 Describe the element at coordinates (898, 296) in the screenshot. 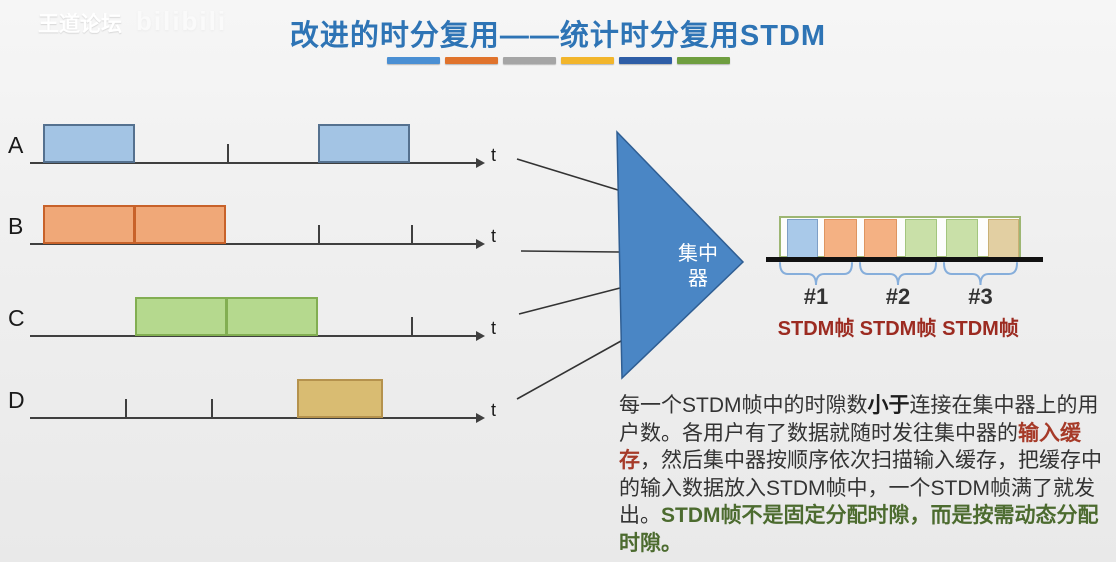

I see `frame-group-number: #2` at that location.